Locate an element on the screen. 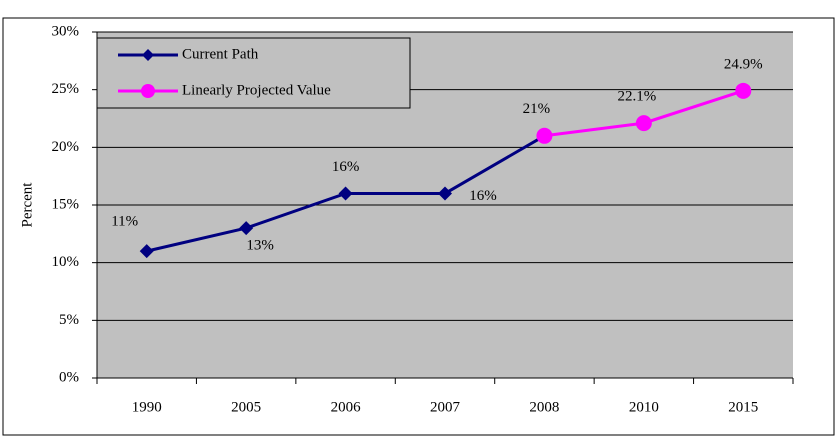  y-tick-label: 0% is located at coordinates (69, 377).